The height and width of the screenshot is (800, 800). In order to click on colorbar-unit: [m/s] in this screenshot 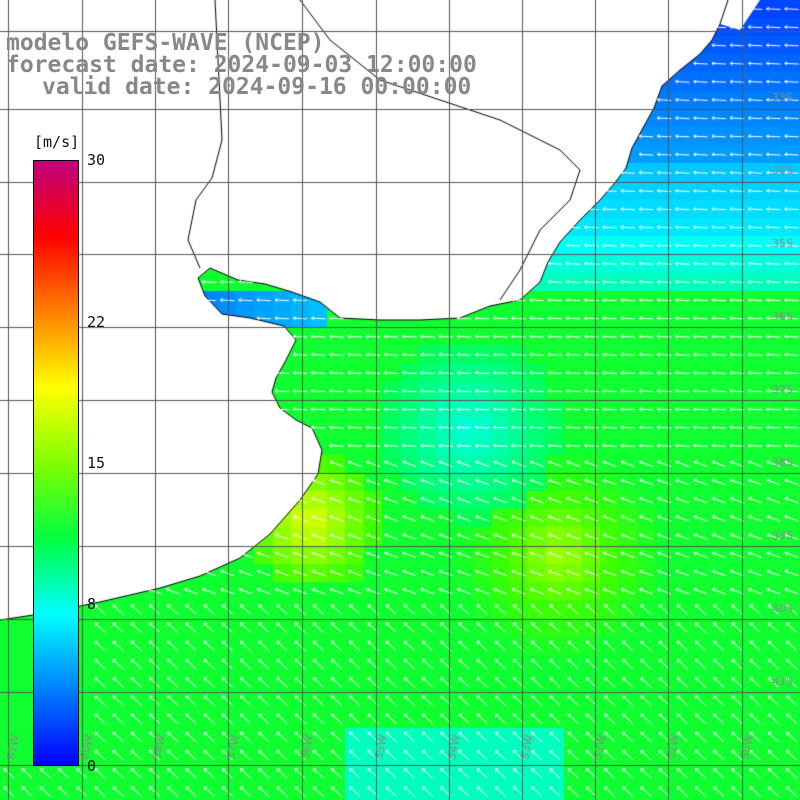, I will do `click(57, 142)`.